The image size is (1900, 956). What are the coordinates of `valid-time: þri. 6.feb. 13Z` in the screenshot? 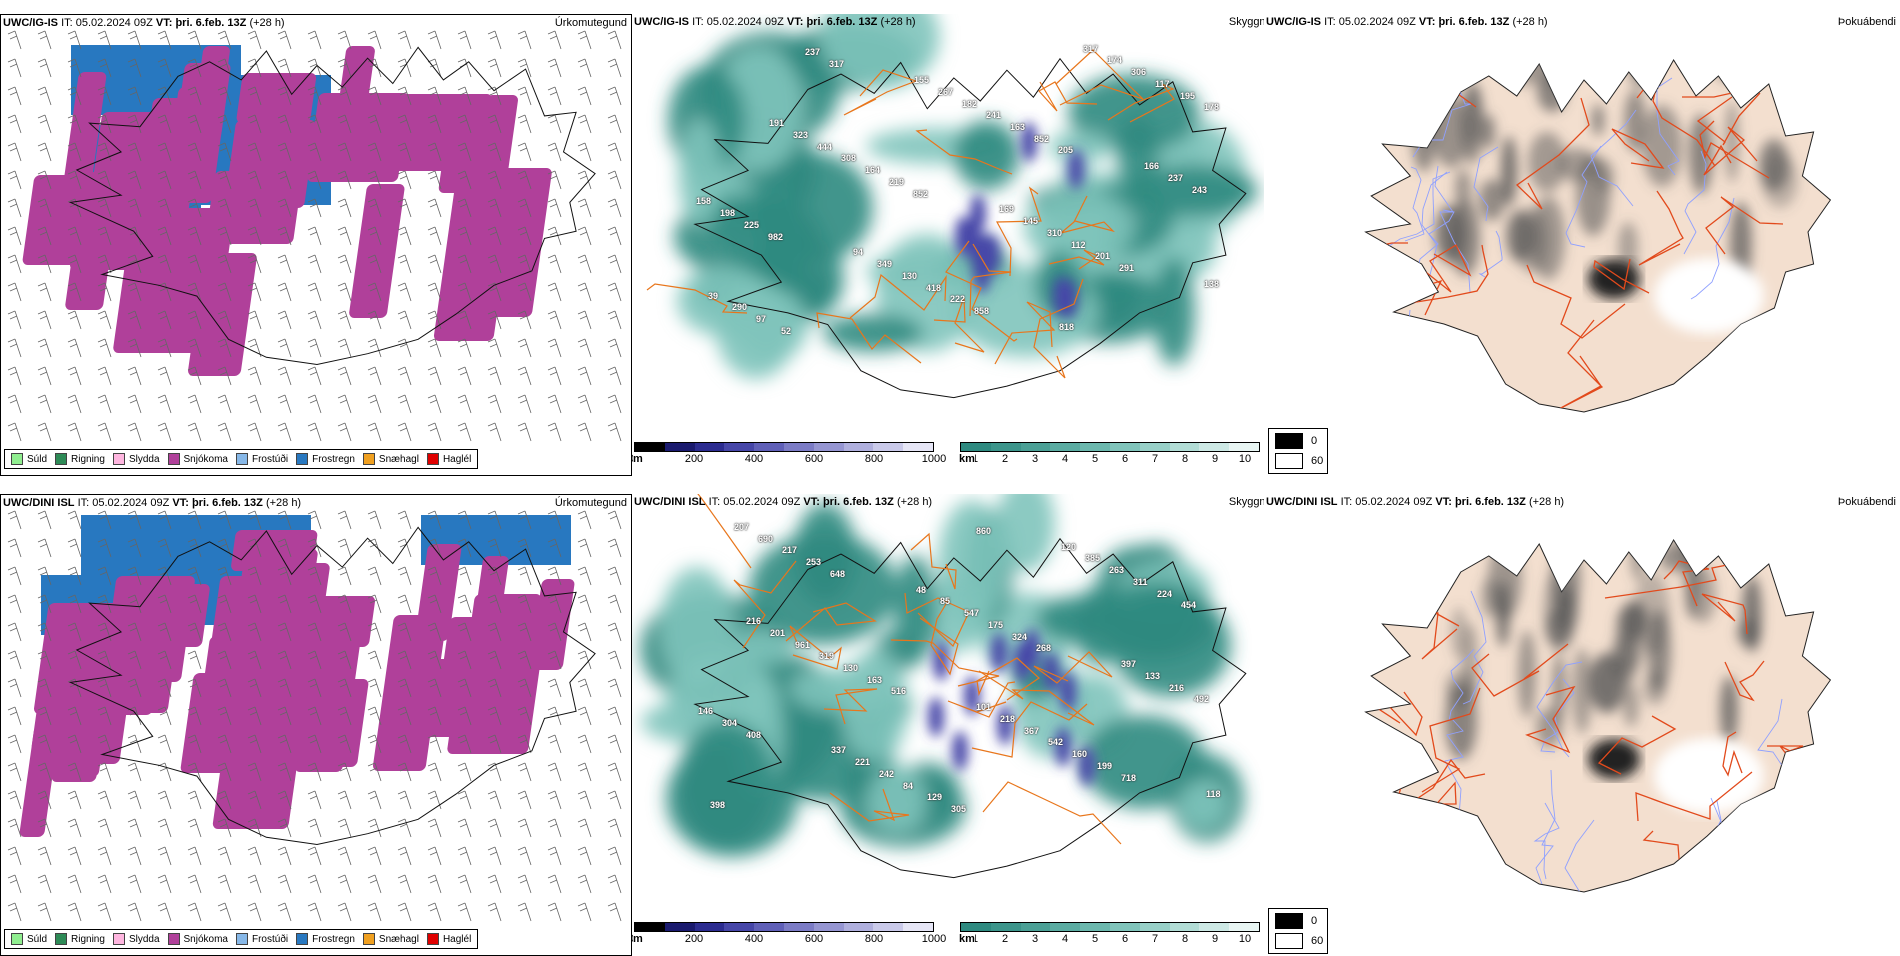 It's located at (858, 502).